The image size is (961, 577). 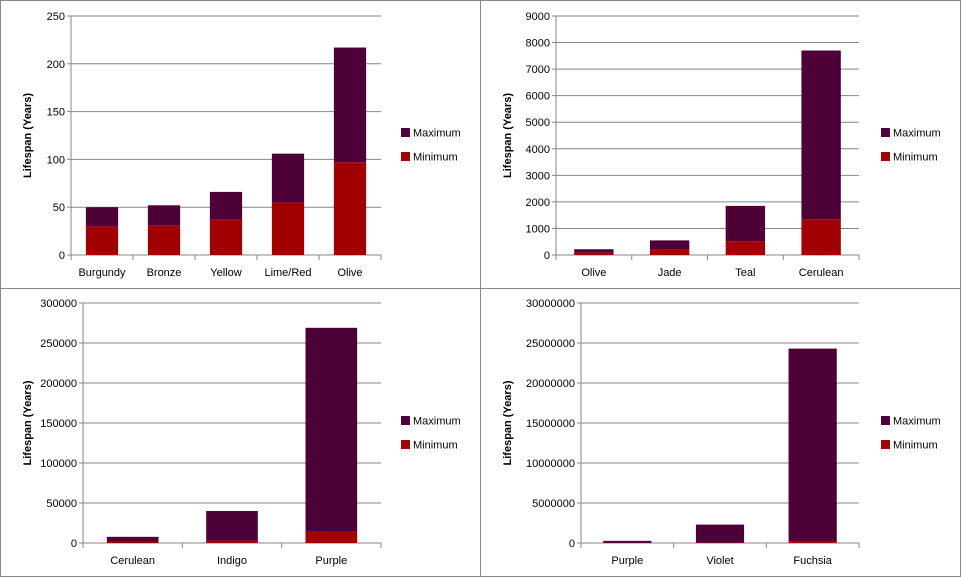 What do you see at coordinates (232, 561) in the screenshot?
I see `x-tick-label: Indigo` at bounding box center [232, 561].